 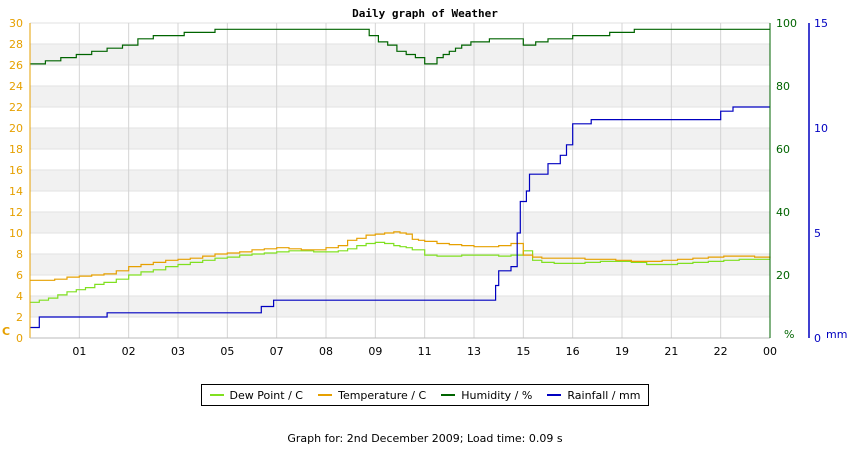 What do you see at coordinates (425, 13) in the screenshot?
I see `chart-title: Daily graph of Weather` at bounding box center [425, 13].